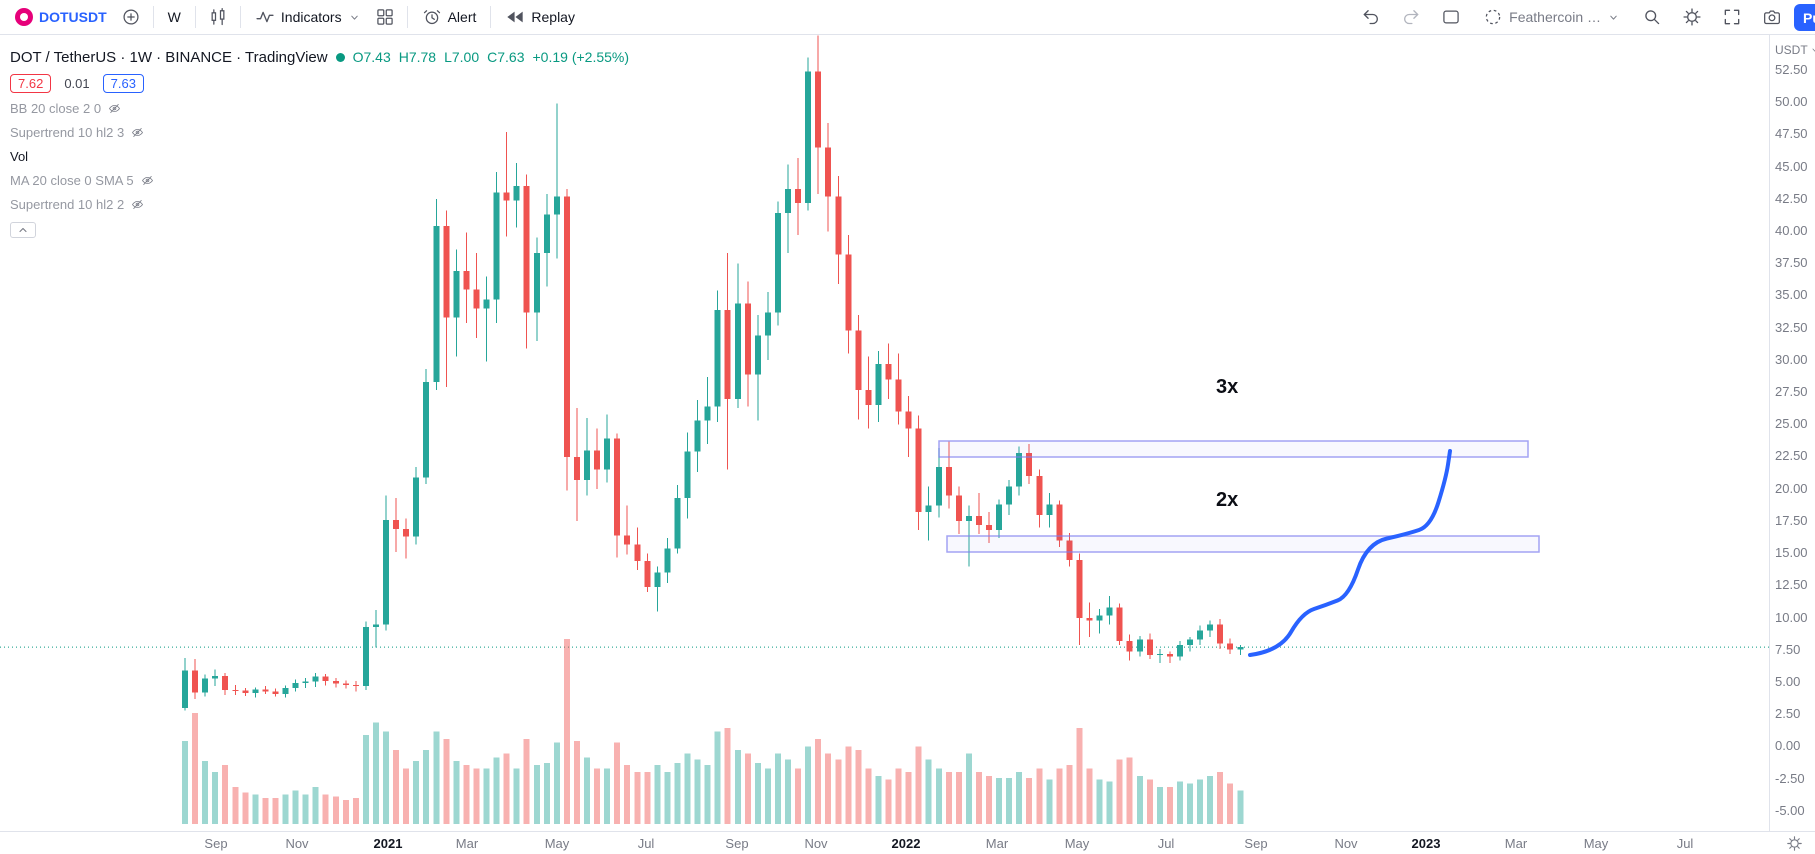 The height and width of the screenshot is (854, 1815). Describe the element at coordinates (123, 83) in the screenshot. I see `buy-price-button: 7.63` at that location.